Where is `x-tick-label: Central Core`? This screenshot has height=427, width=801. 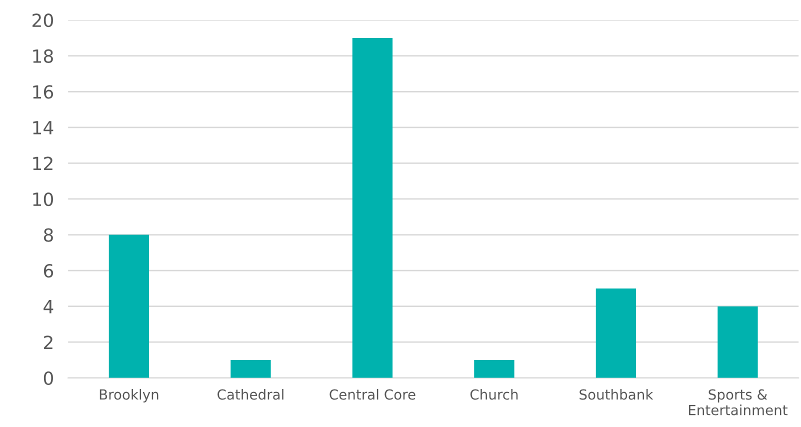 x-tick-label: Central Core is located at coordinates (373, 394).